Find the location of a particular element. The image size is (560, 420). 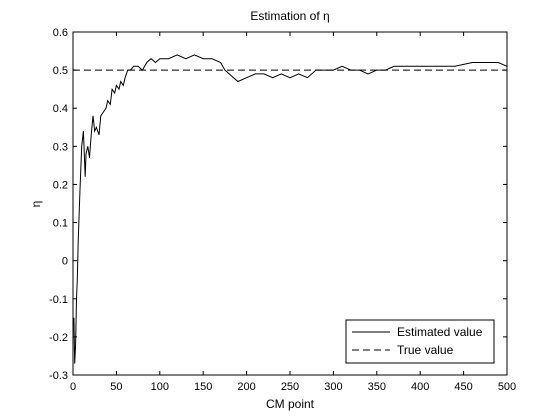

x-tick-label: 500 is located at coordinates (507, 387).